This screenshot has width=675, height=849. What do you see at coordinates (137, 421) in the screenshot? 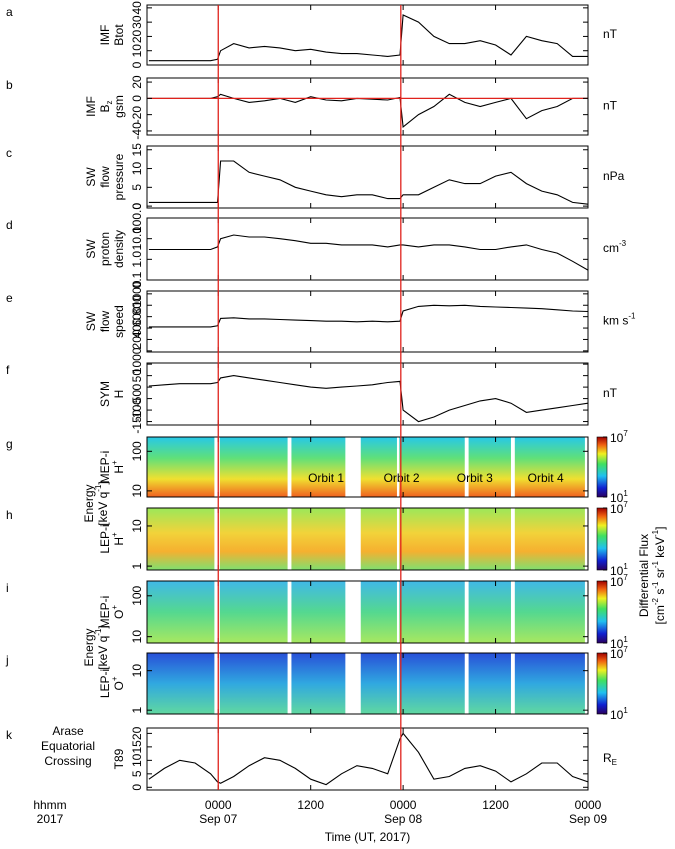
I see `y-tick-label: -150` at bounding box center [137, 421].